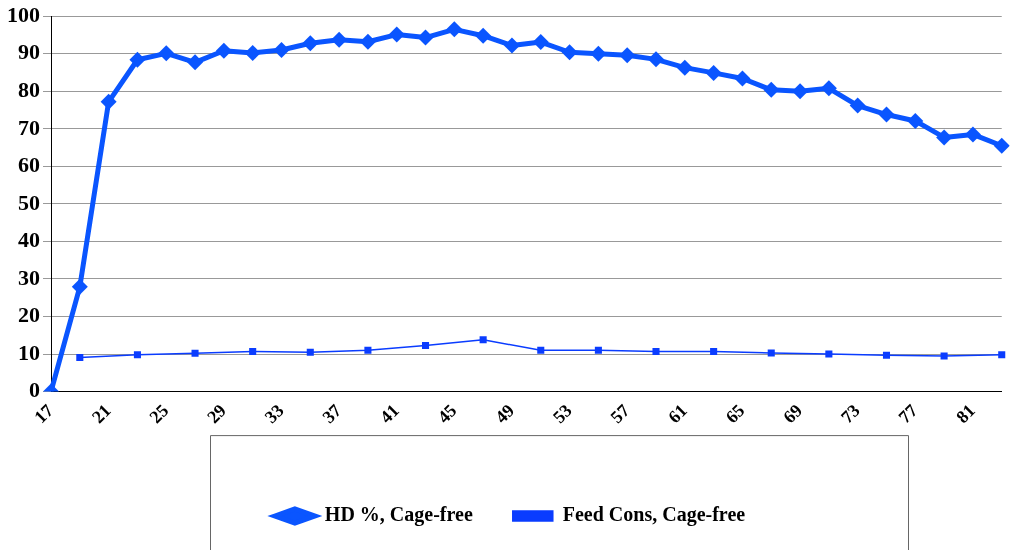 The image size is (1020, 550). Describe the element at coordinates (44, 414) in the screenshot. I see `x-tick-label: 17` at that location.